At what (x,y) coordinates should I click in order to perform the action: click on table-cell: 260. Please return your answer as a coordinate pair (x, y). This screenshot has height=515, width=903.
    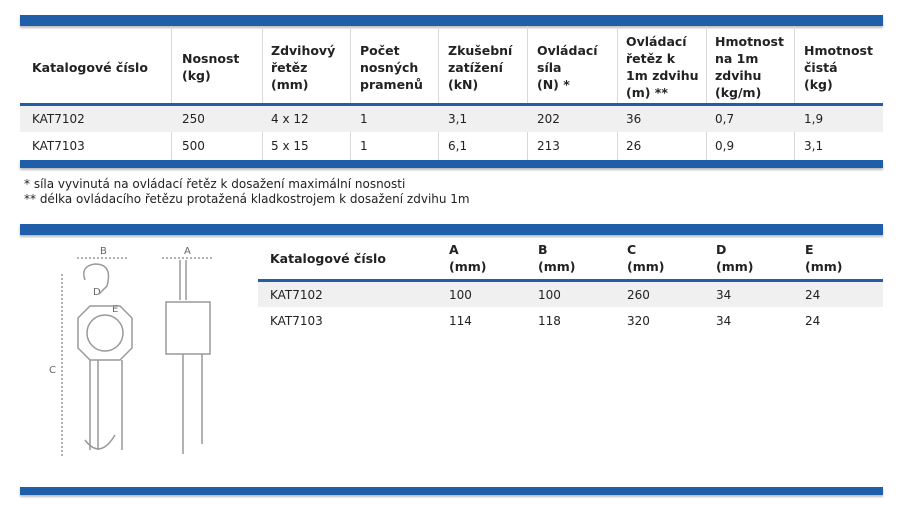
    Looking at the image, I should click on (638, 294).